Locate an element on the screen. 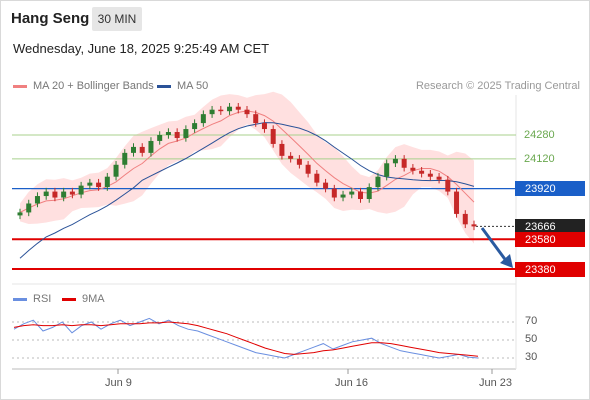 The image size is (590, 400). rsi-ma-line is located at coordinates (246, 339).